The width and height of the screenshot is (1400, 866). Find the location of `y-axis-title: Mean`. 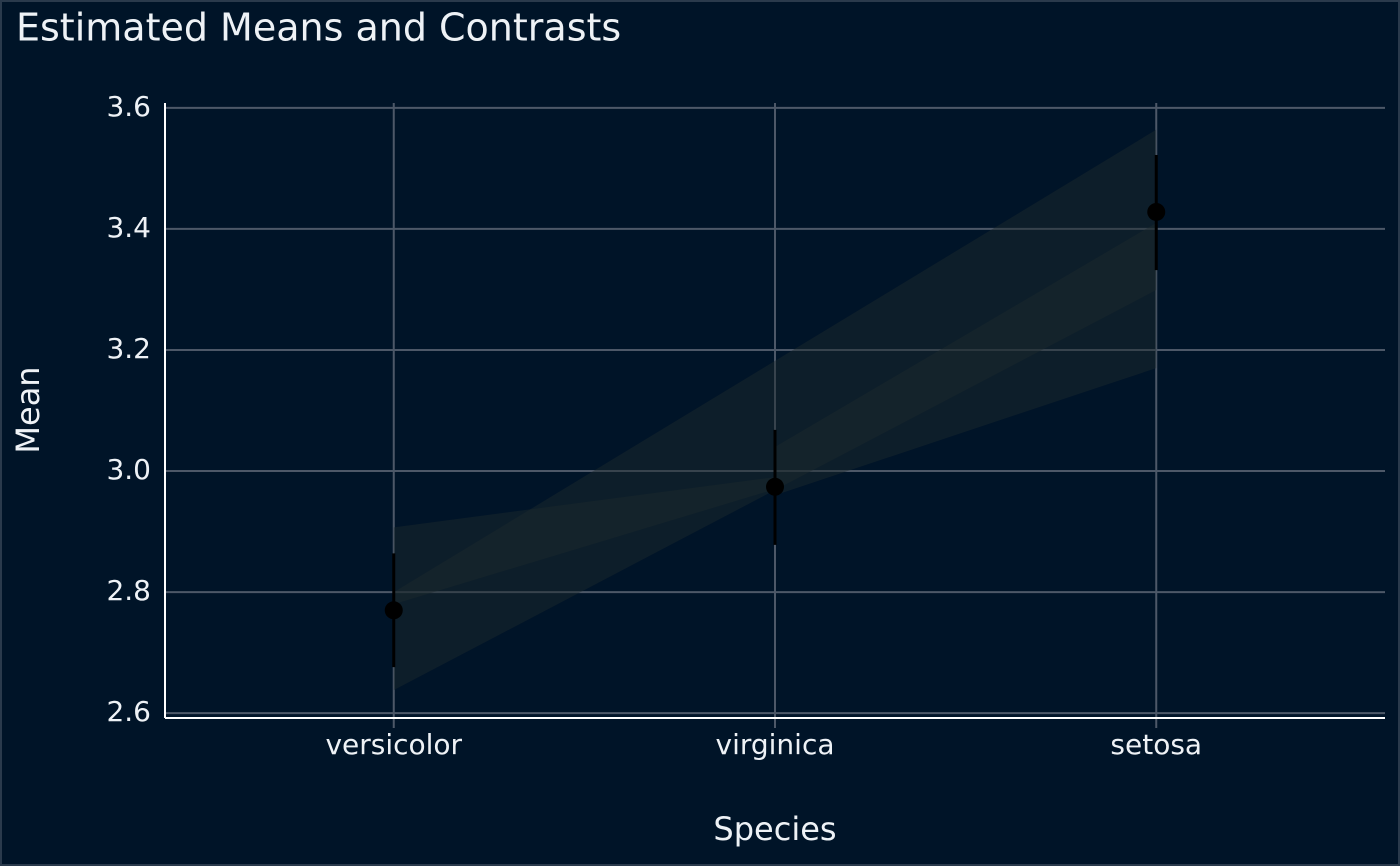

y-axis-title: Mean is located at coordinates (28, 409).